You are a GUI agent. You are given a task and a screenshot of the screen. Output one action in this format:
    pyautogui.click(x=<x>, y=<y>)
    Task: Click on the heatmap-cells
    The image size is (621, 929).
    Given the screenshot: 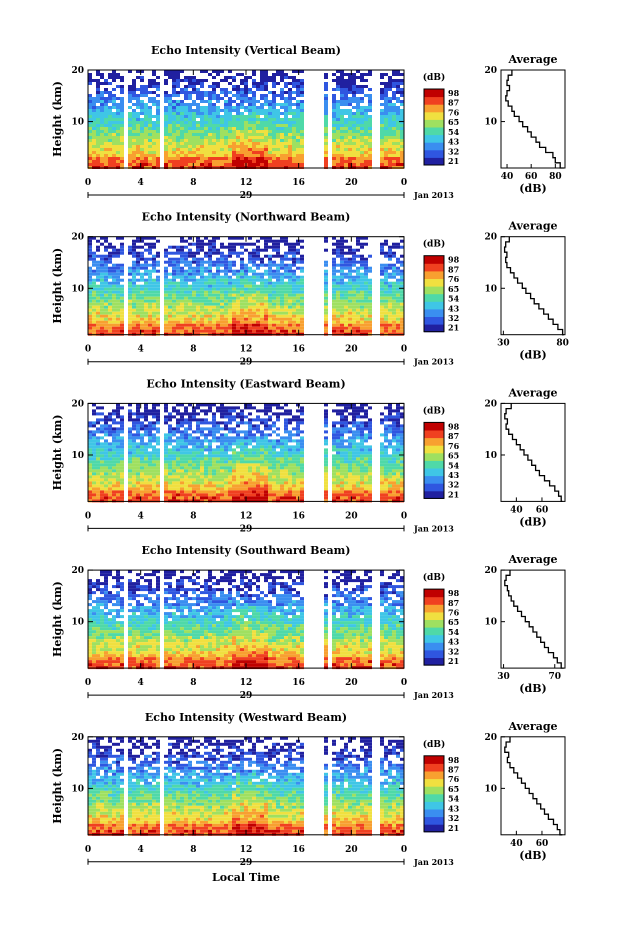 What is the action you would take?
    pyautogui.click(x=246, y=119)
    